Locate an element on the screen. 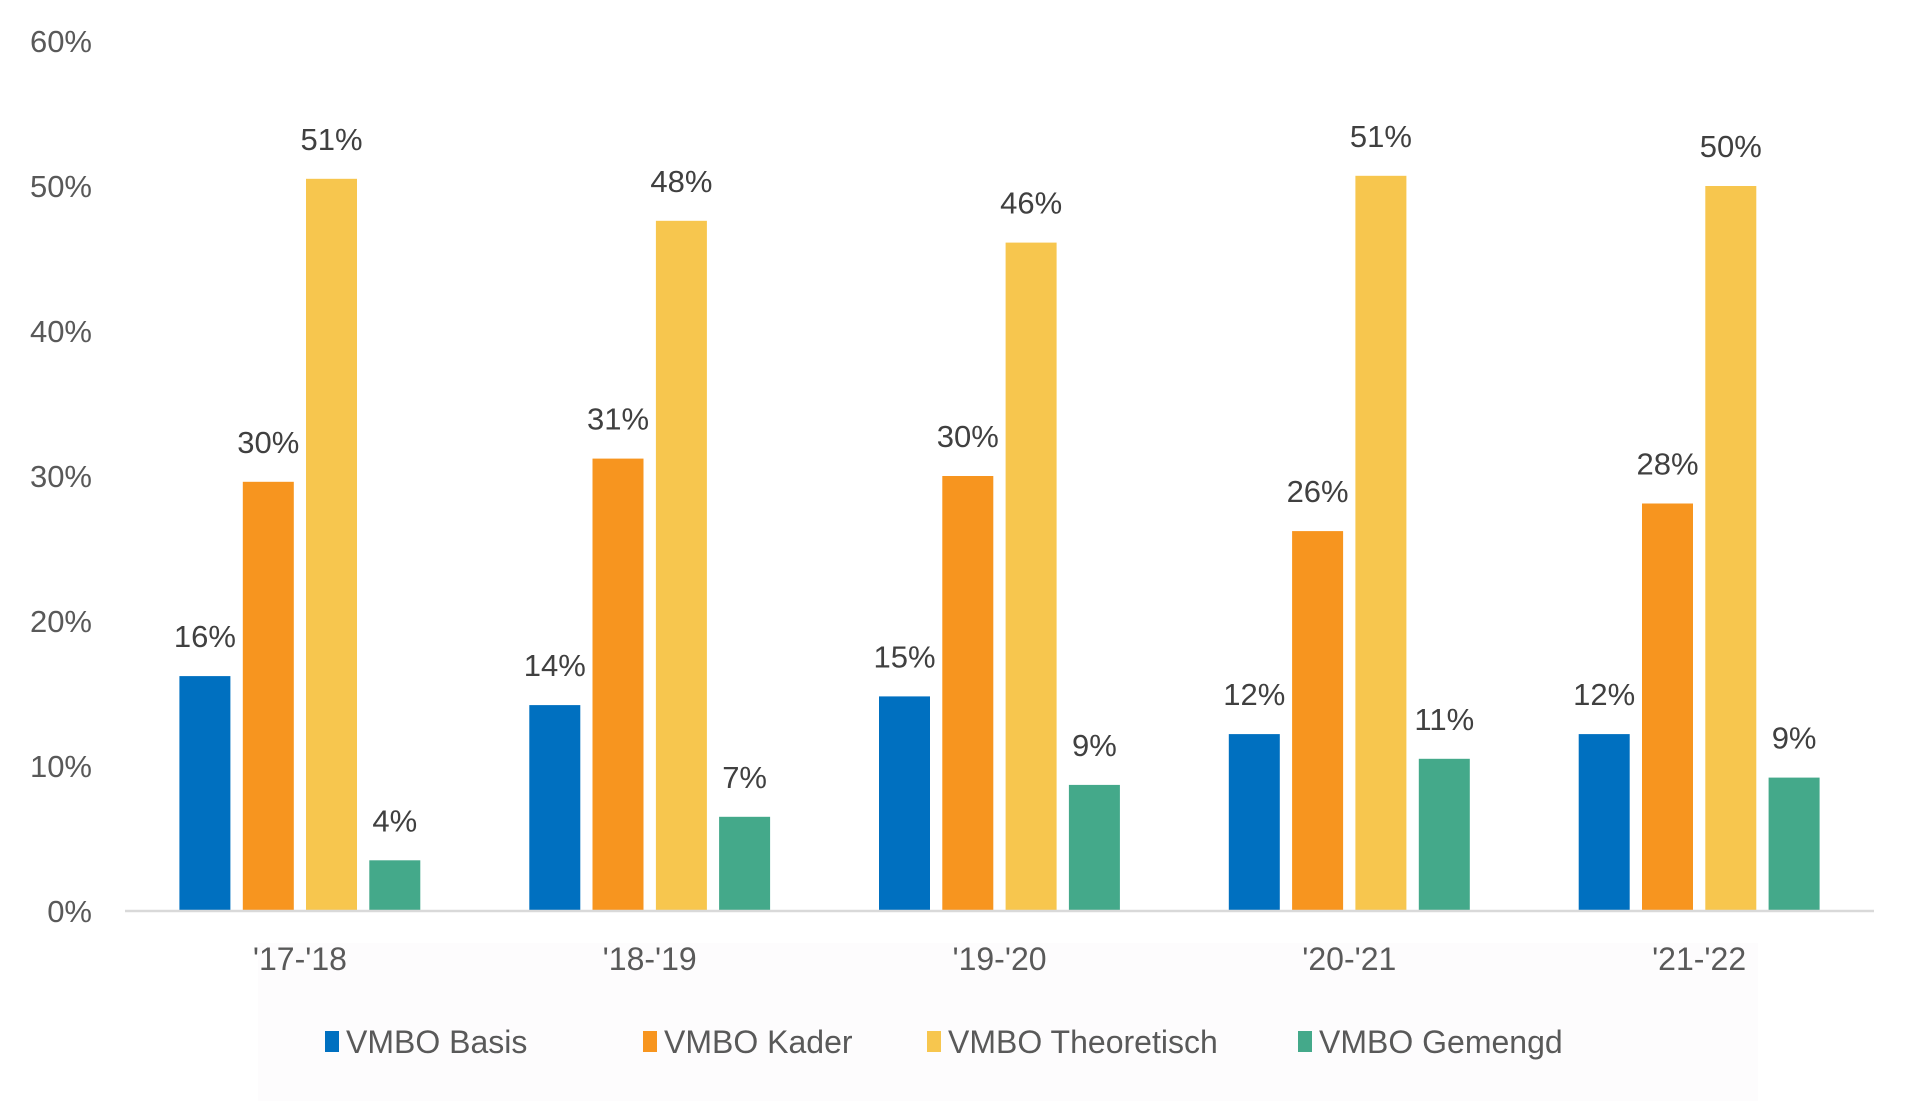 This screenshot has height=1101, width=1920. bar-group: 16% 30% 51% 4% is located at coordinates (297, 517).